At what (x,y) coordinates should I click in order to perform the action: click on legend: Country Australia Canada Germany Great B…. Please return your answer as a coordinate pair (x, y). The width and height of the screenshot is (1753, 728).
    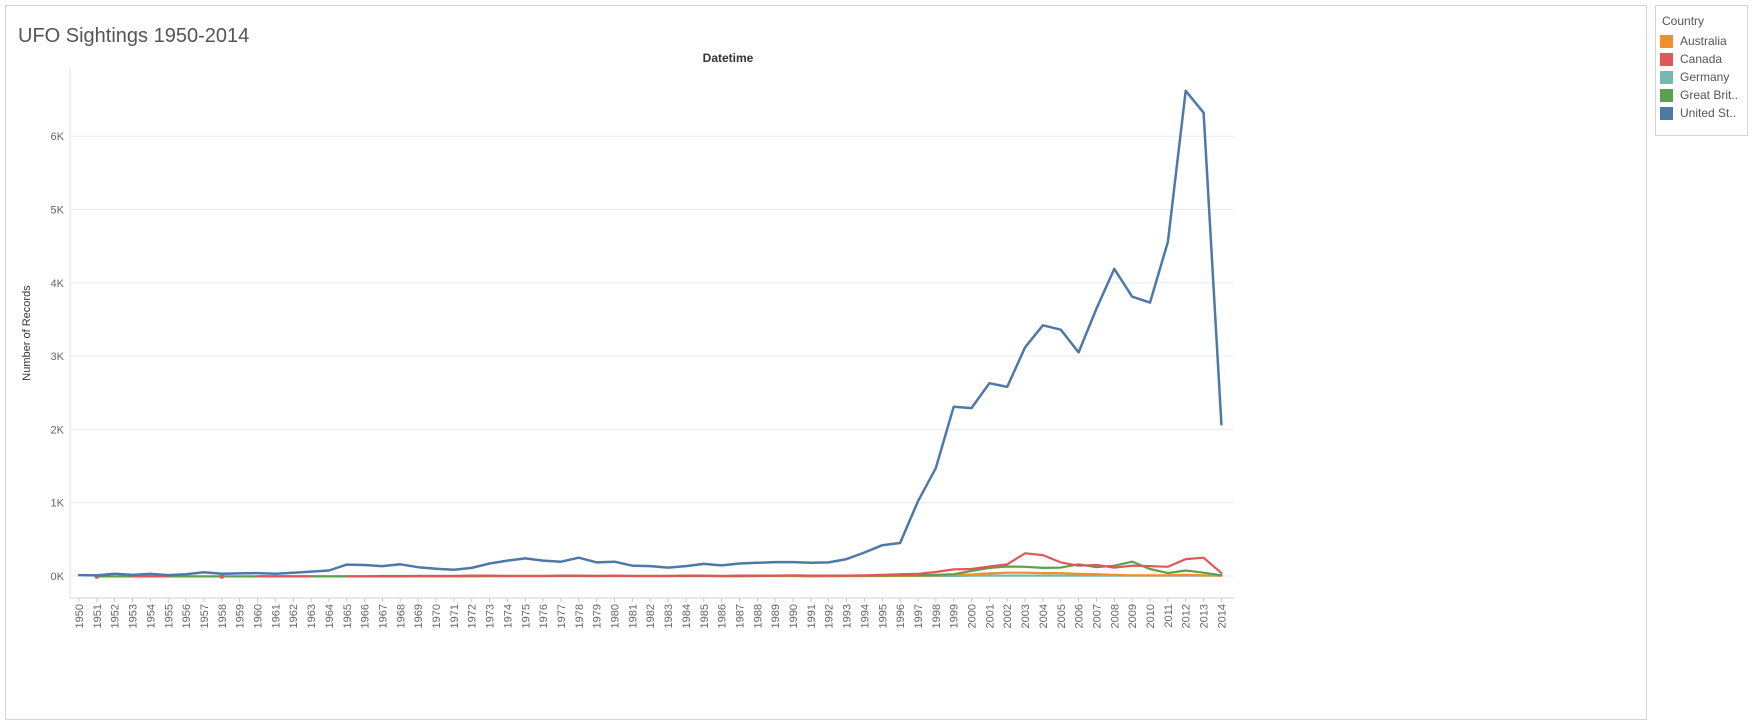
    Looking at the image, I should click on (1701, 70).